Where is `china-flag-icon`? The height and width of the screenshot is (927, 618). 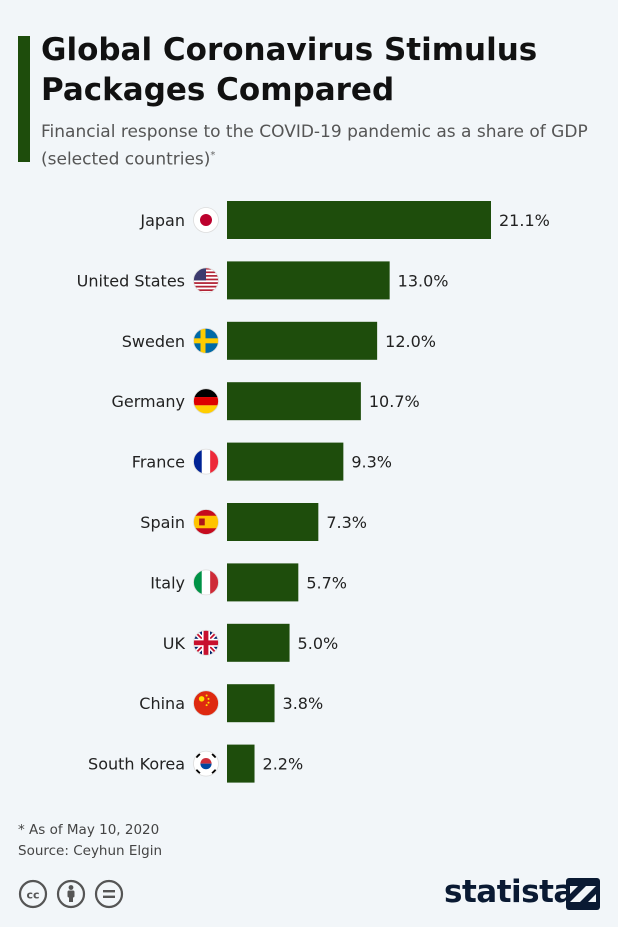 china-flag-icon is located at coordinates (206, 703).